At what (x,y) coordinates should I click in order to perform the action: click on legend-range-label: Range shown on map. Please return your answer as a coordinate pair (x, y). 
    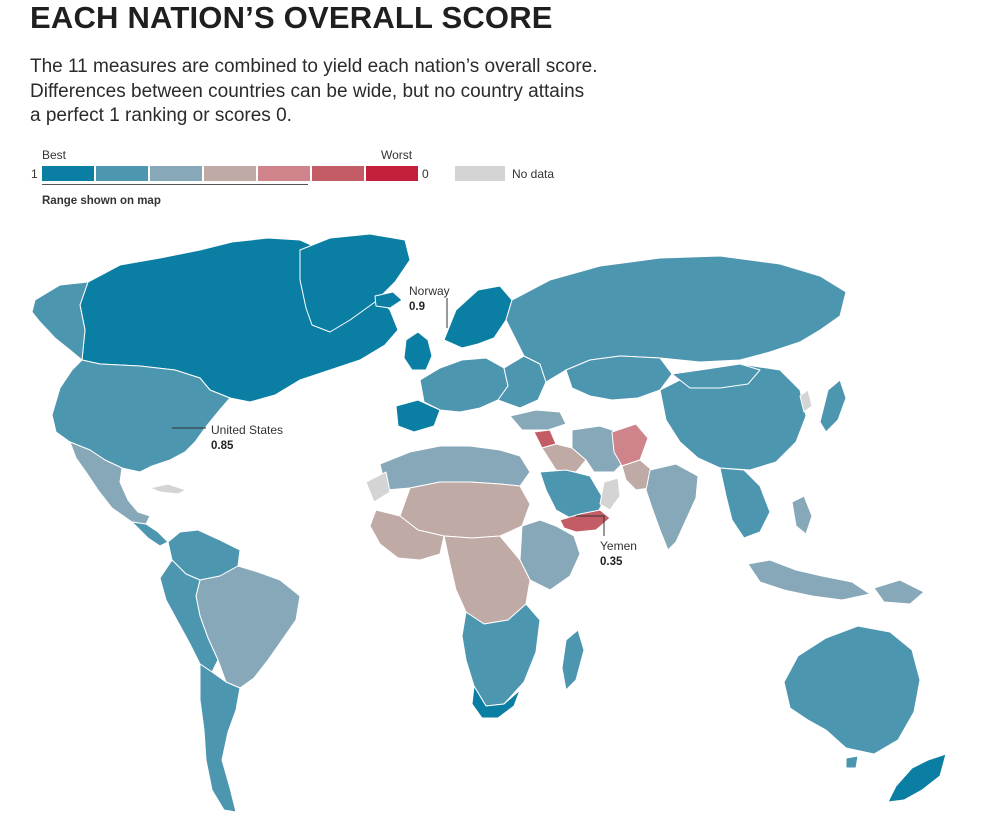
    Looking at the image, I should click on (101, 201).